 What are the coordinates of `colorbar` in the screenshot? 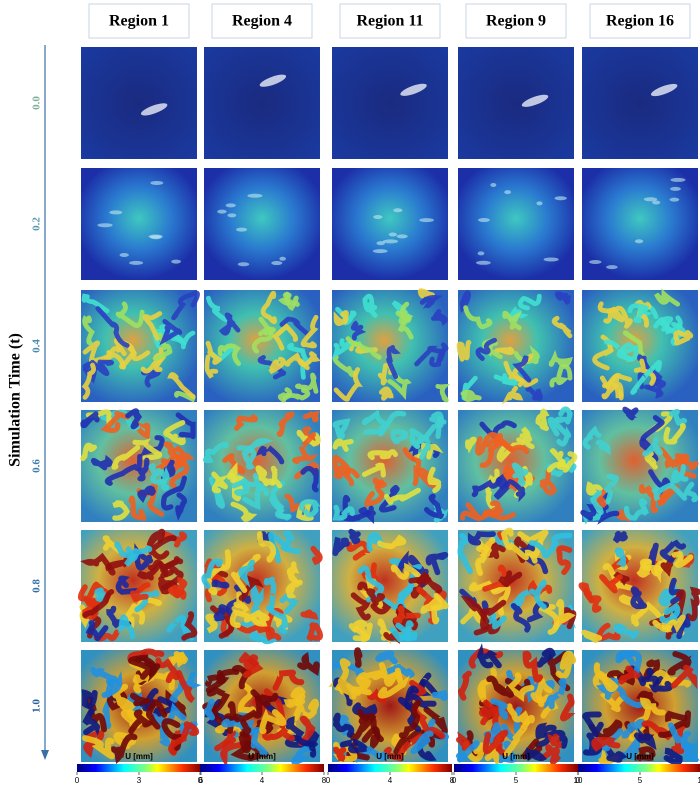 It's located at (139, 768).